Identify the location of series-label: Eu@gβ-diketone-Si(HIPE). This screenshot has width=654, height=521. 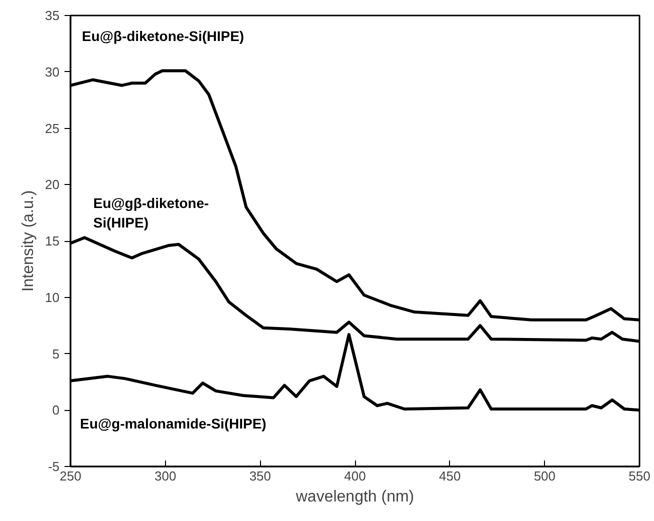
(151, 212).